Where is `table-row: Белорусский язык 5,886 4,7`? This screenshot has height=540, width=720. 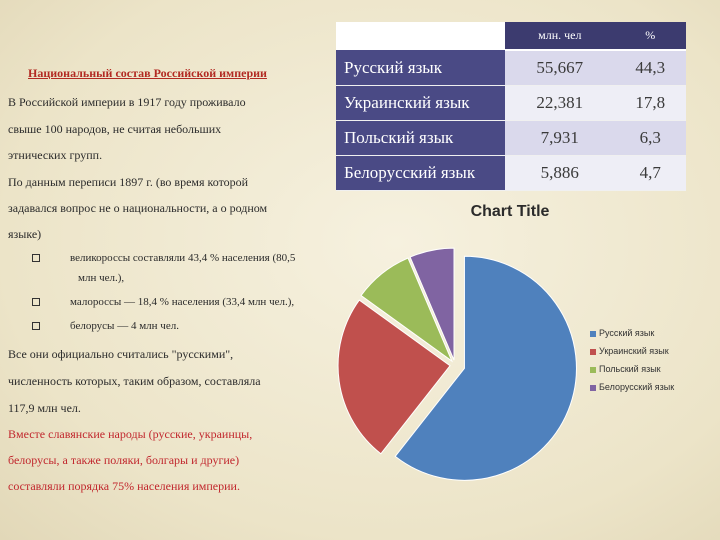
table-row: Белорусский язык 5,886 4,7 is located at coordinates (511, 173).